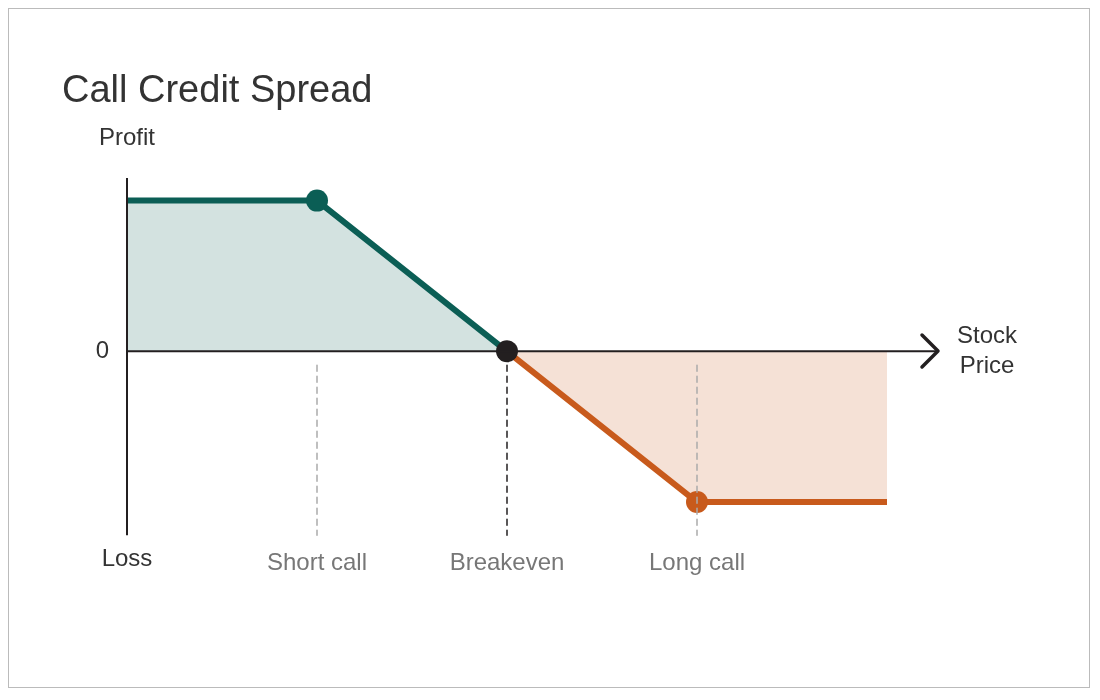 The height and width of the screenshot is (700, 1100). What do you see at coordinates (507, 562) in the screenshot?
I see `x-tick-label: Breakeven` at bounding box center [507, 562].